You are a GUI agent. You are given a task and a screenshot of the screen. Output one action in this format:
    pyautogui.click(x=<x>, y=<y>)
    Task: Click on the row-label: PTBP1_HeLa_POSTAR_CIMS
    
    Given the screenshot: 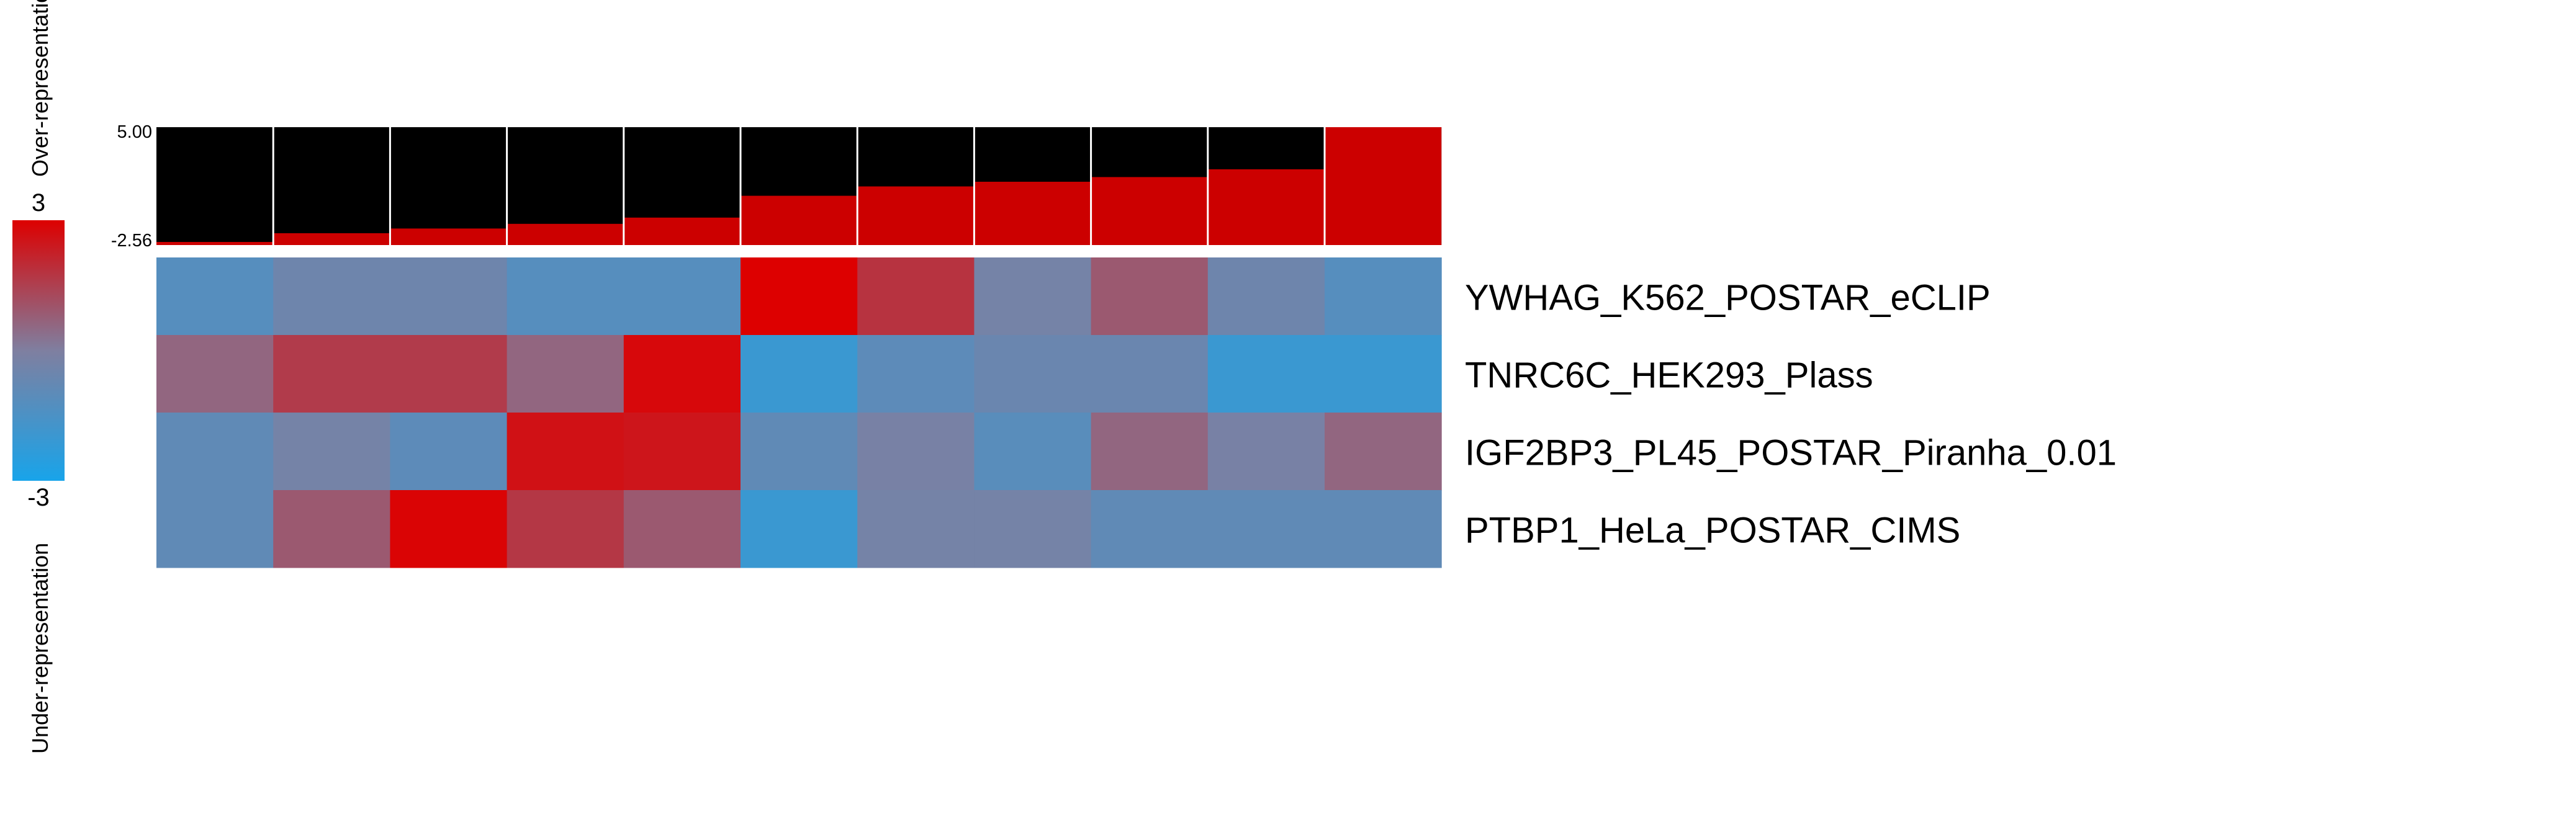 What is the action you would take?
    pyautogui.click(x=1712, y=531)
    